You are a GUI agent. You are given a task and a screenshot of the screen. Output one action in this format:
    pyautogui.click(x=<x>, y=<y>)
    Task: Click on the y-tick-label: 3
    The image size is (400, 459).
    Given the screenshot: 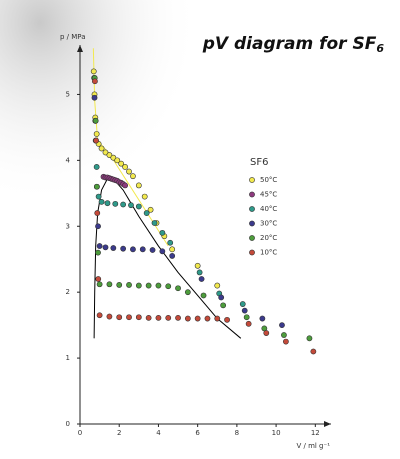 What is the action you would take?
    pyautogui.click(x=68, y=226)
    